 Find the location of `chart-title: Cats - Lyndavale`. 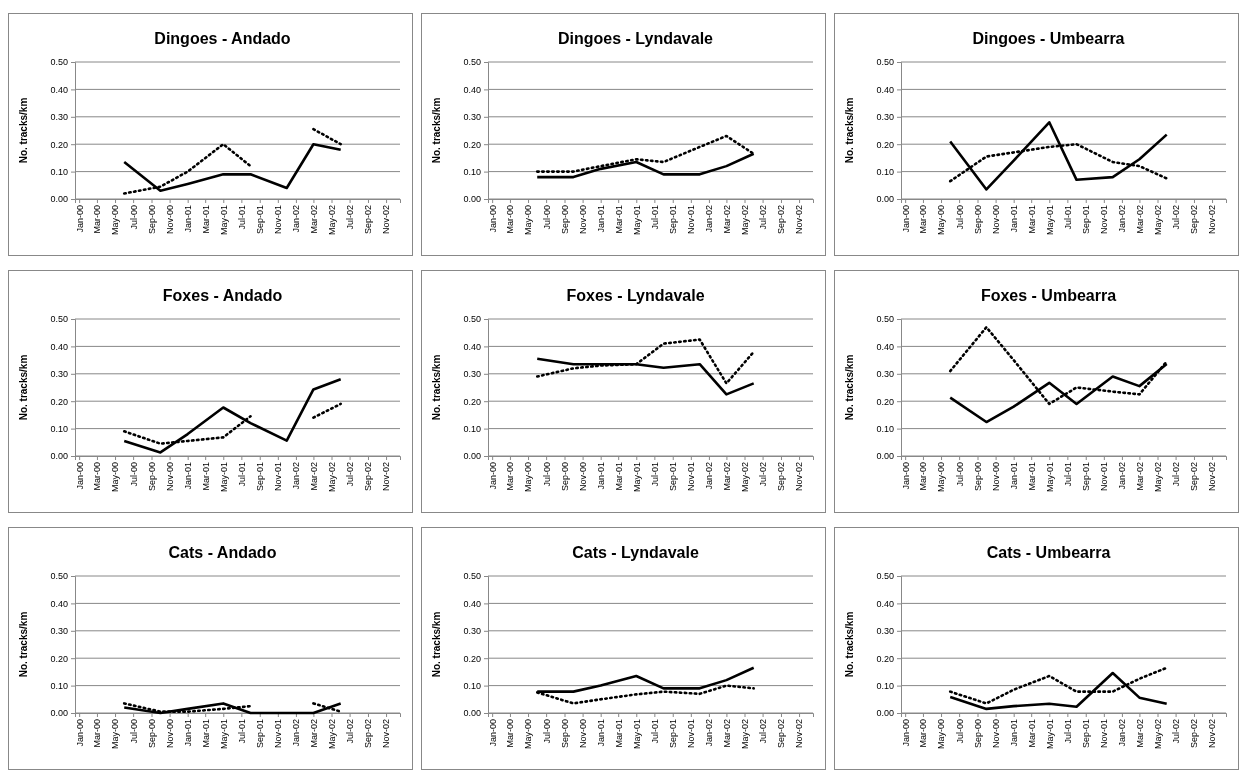

chart-title: Cats - Lyndavale is located at coordinates (635, 552).